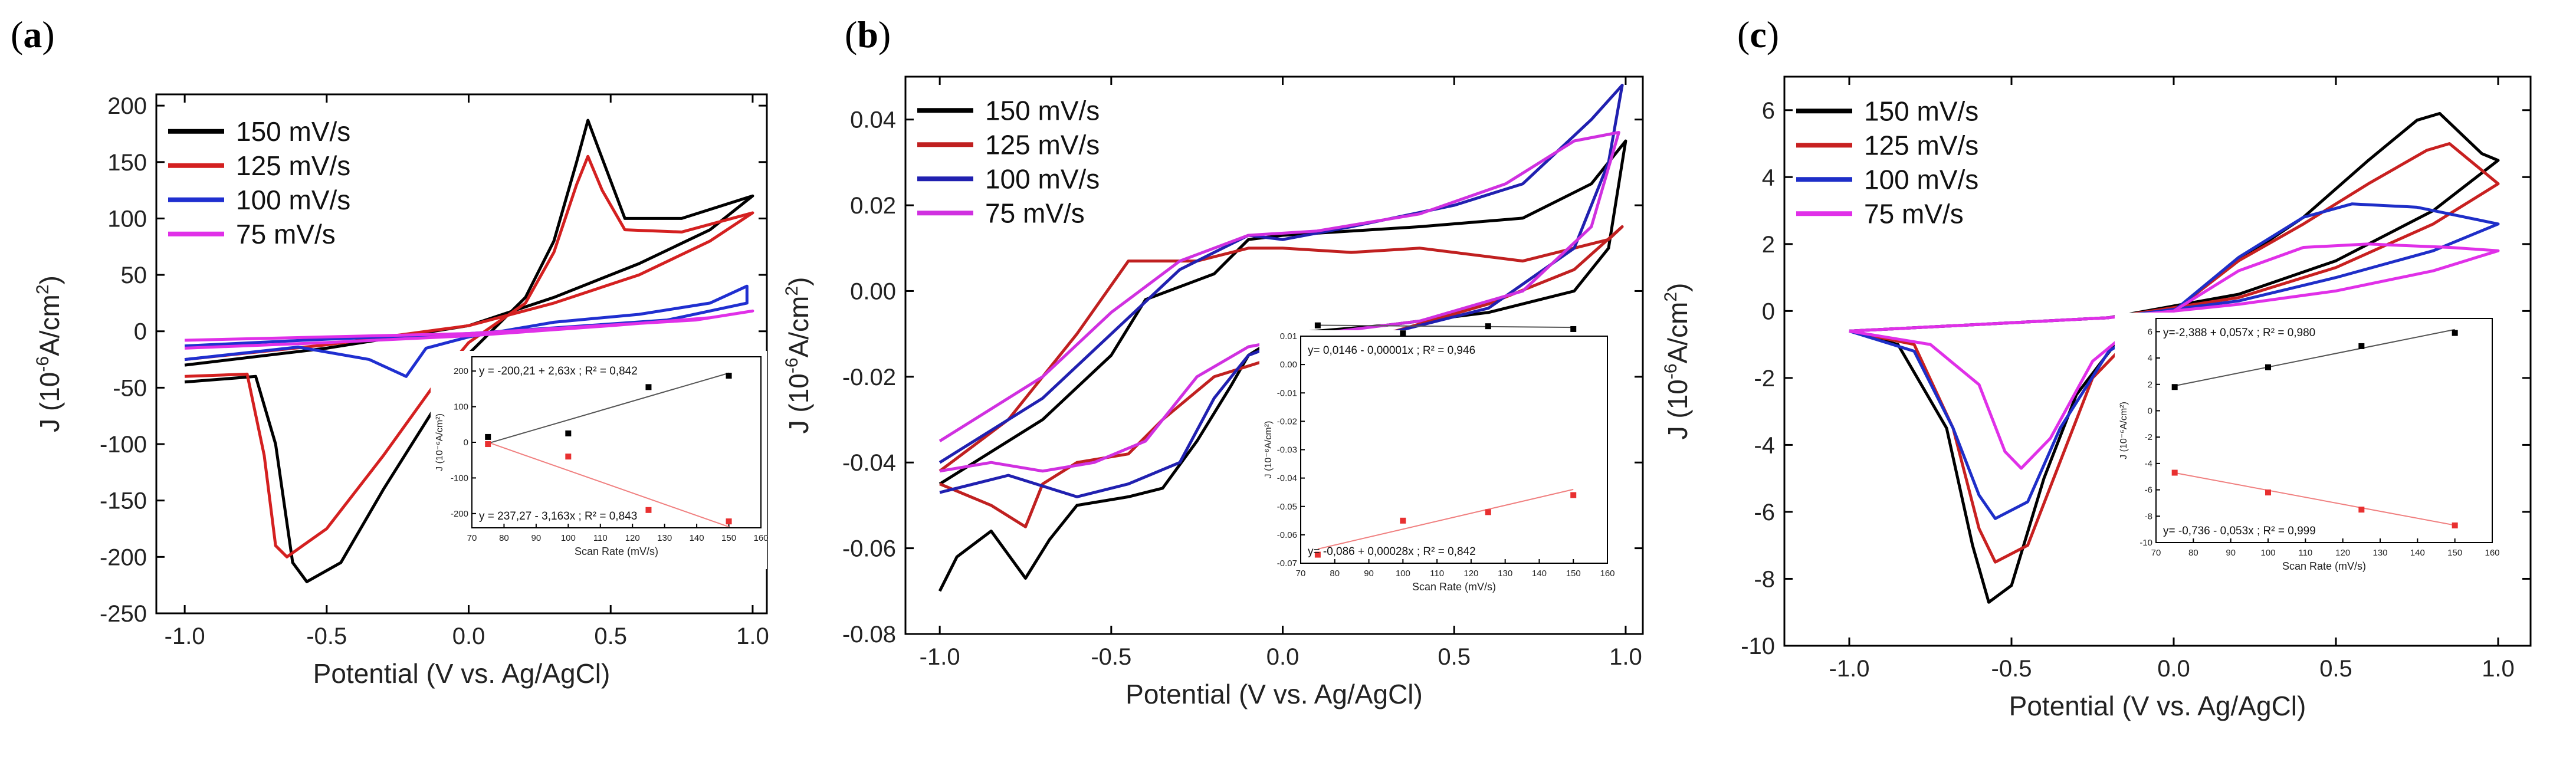 This screenshot has height=759, width=2576. I want to click on inset-y-tick-label: -2, so click(2148, 437).